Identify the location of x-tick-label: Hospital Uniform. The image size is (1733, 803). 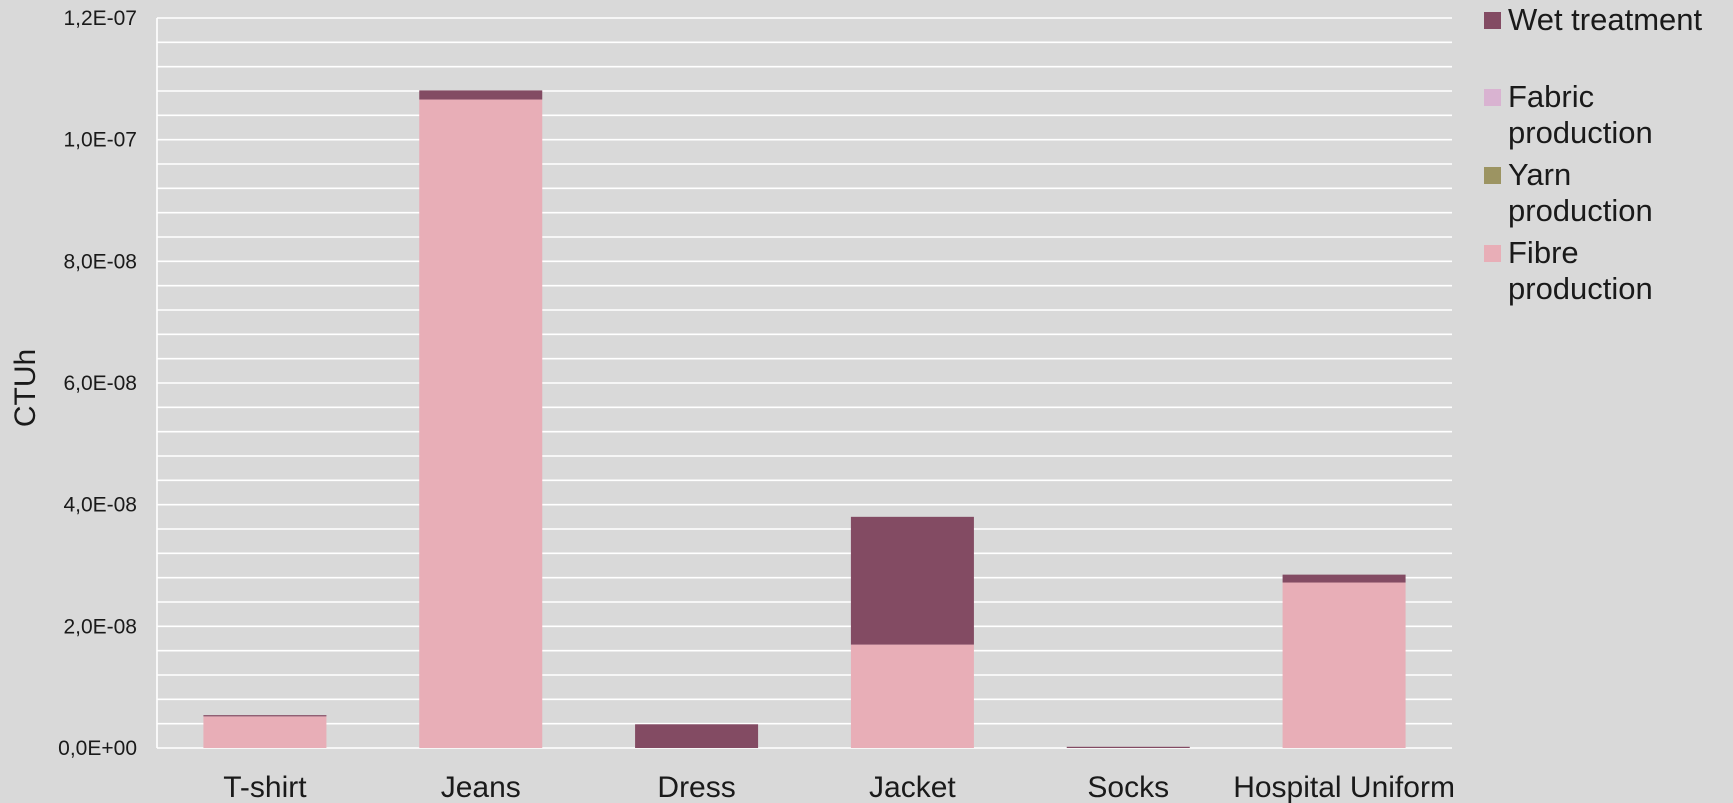
(1344, 787).